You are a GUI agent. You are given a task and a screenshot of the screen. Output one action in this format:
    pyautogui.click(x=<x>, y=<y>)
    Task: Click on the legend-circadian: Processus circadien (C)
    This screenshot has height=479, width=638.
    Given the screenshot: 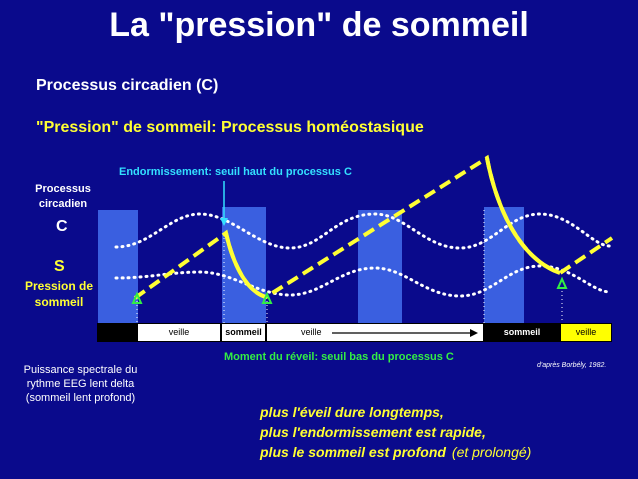 What is the action you would take?
    pyautogui.click(x=127, y=85)
    